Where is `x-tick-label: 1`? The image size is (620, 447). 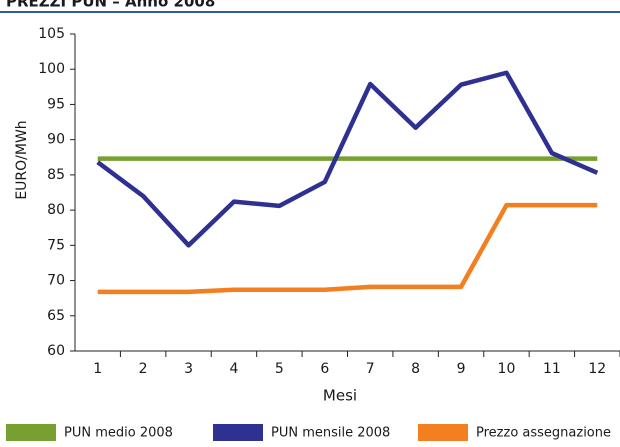 x-tick-label: 1 is located at coordinates (97, 369).